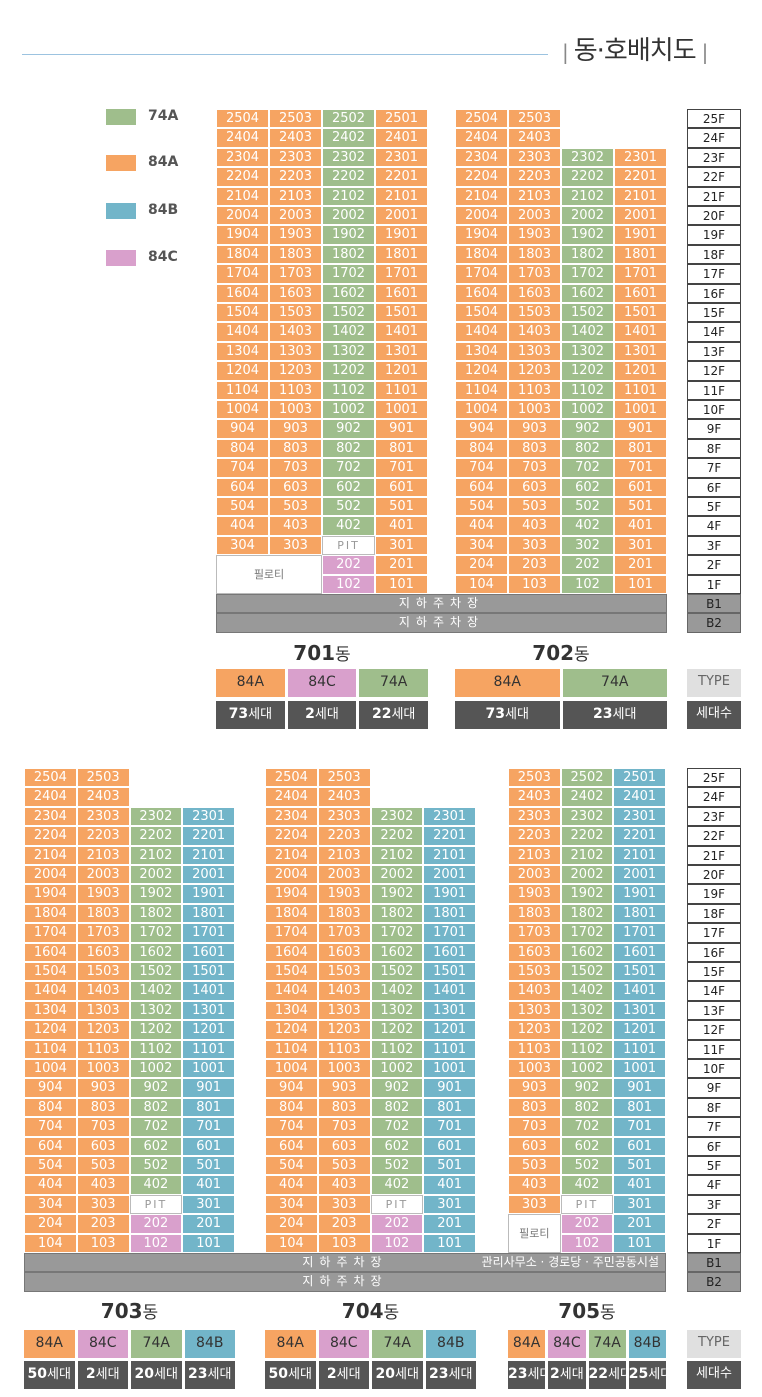 Image resolution: width=762 pixels, height=1397 pixels. Describe the element at coordinates (295, 390) in the screenshot. I see `unit-701-1103: 1103` at that location.